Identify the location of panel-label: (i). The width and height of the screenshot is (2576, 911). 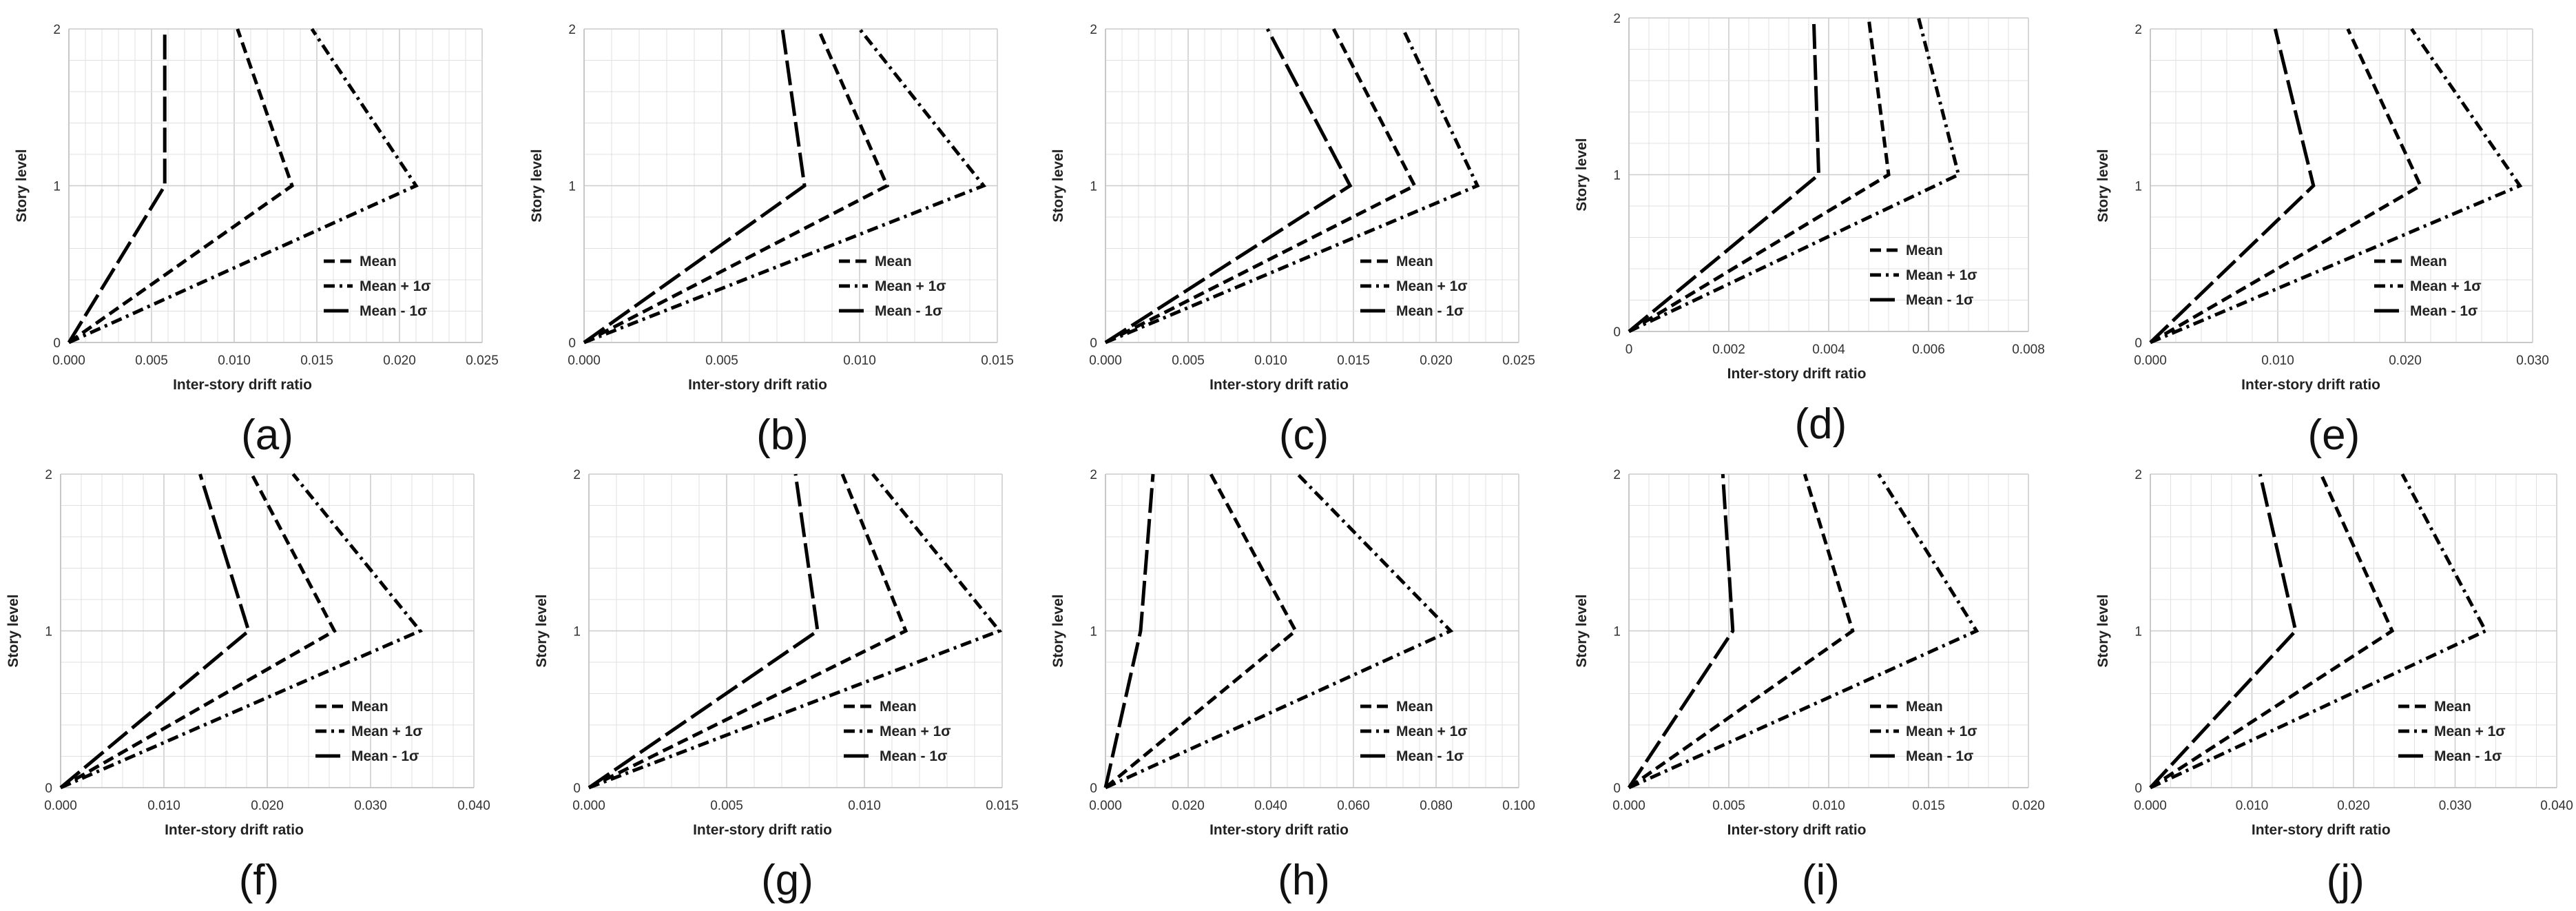
(1821, 880).